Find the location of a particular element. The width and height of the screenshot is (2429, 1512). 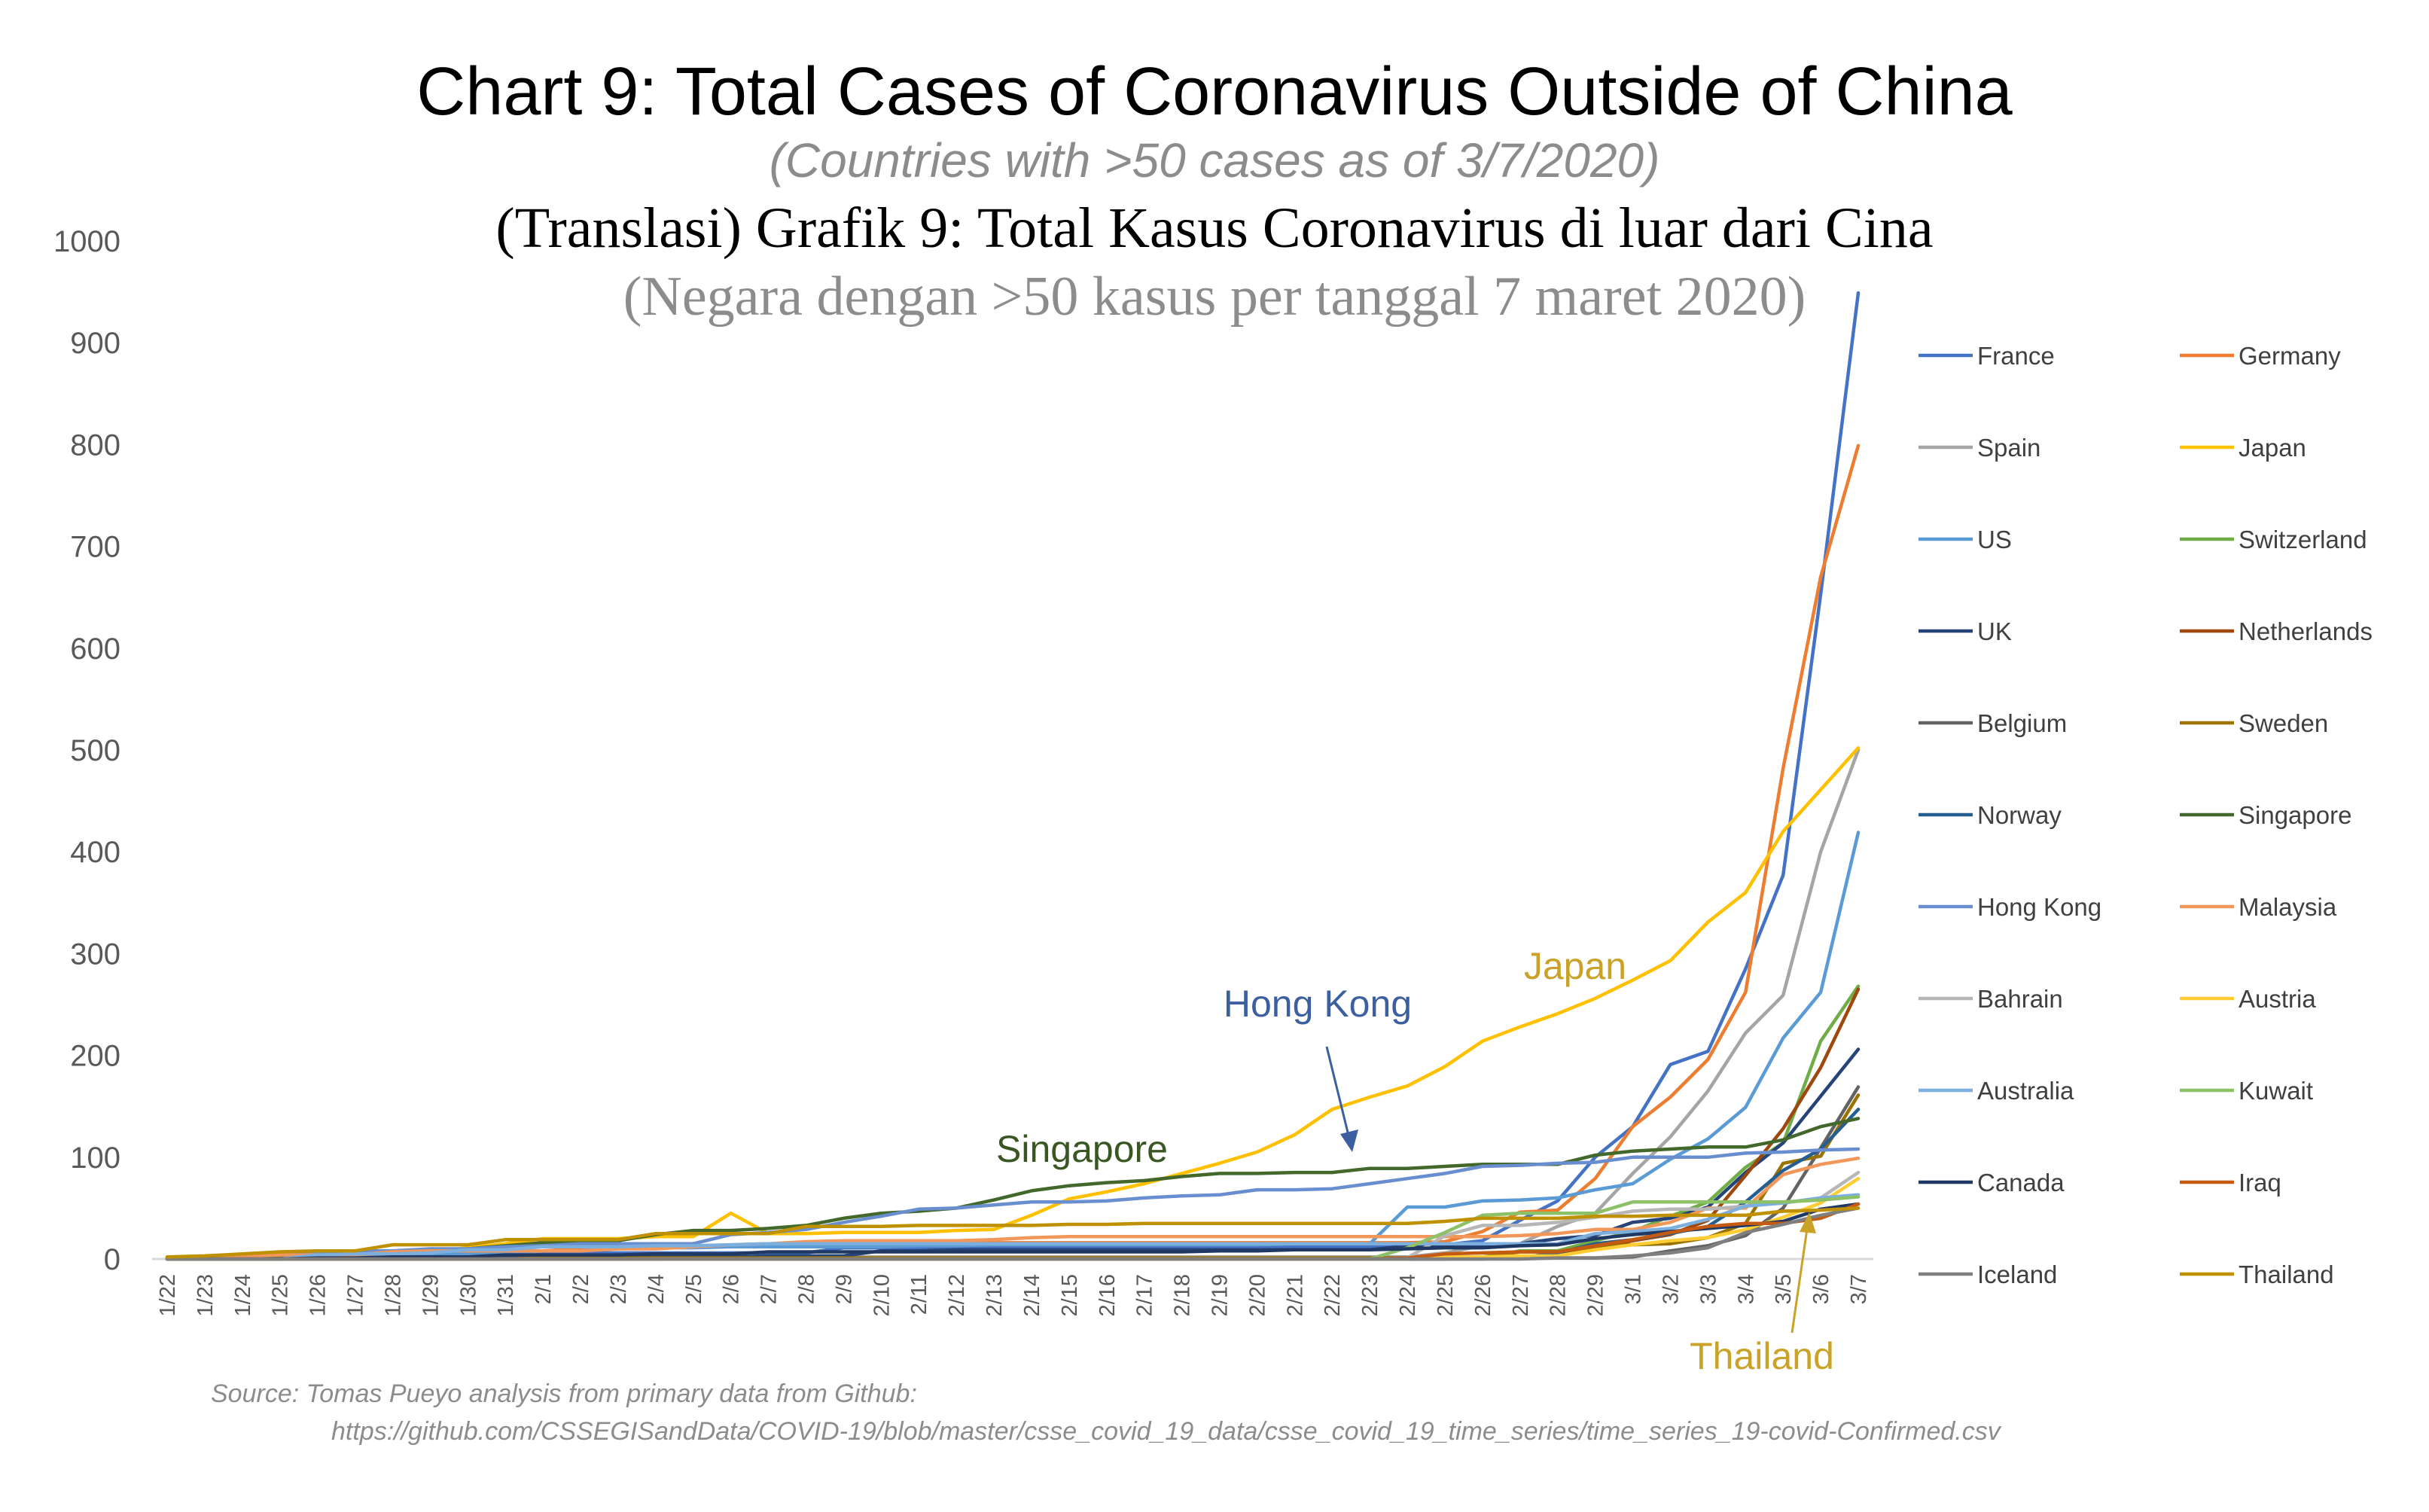

annotation-thailand: Thailand is located at coordinates (1762, 1356).